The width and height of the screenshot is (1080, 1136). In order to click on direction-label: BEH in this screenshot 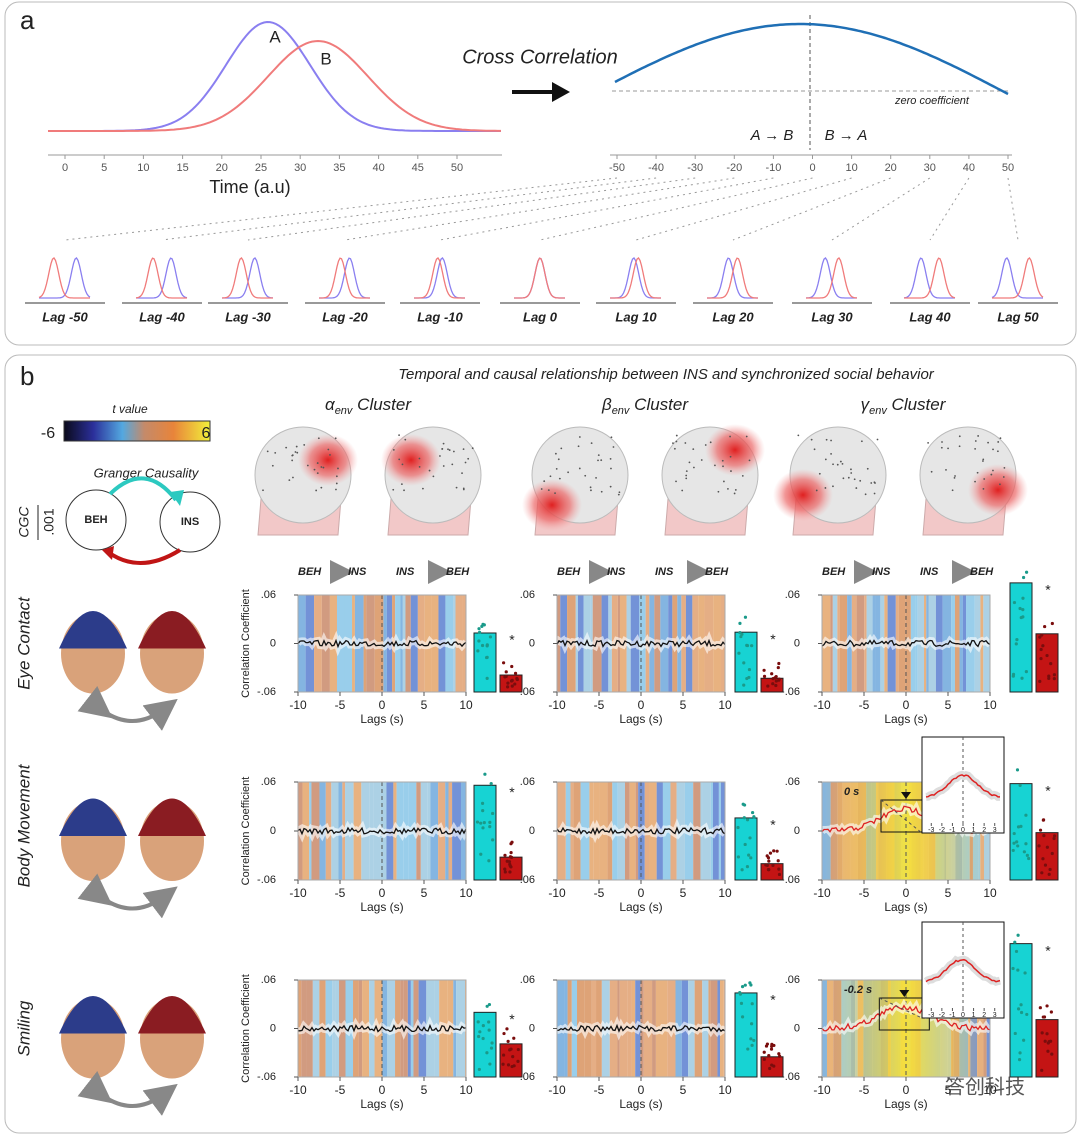, I will do `click(569, 572)`.